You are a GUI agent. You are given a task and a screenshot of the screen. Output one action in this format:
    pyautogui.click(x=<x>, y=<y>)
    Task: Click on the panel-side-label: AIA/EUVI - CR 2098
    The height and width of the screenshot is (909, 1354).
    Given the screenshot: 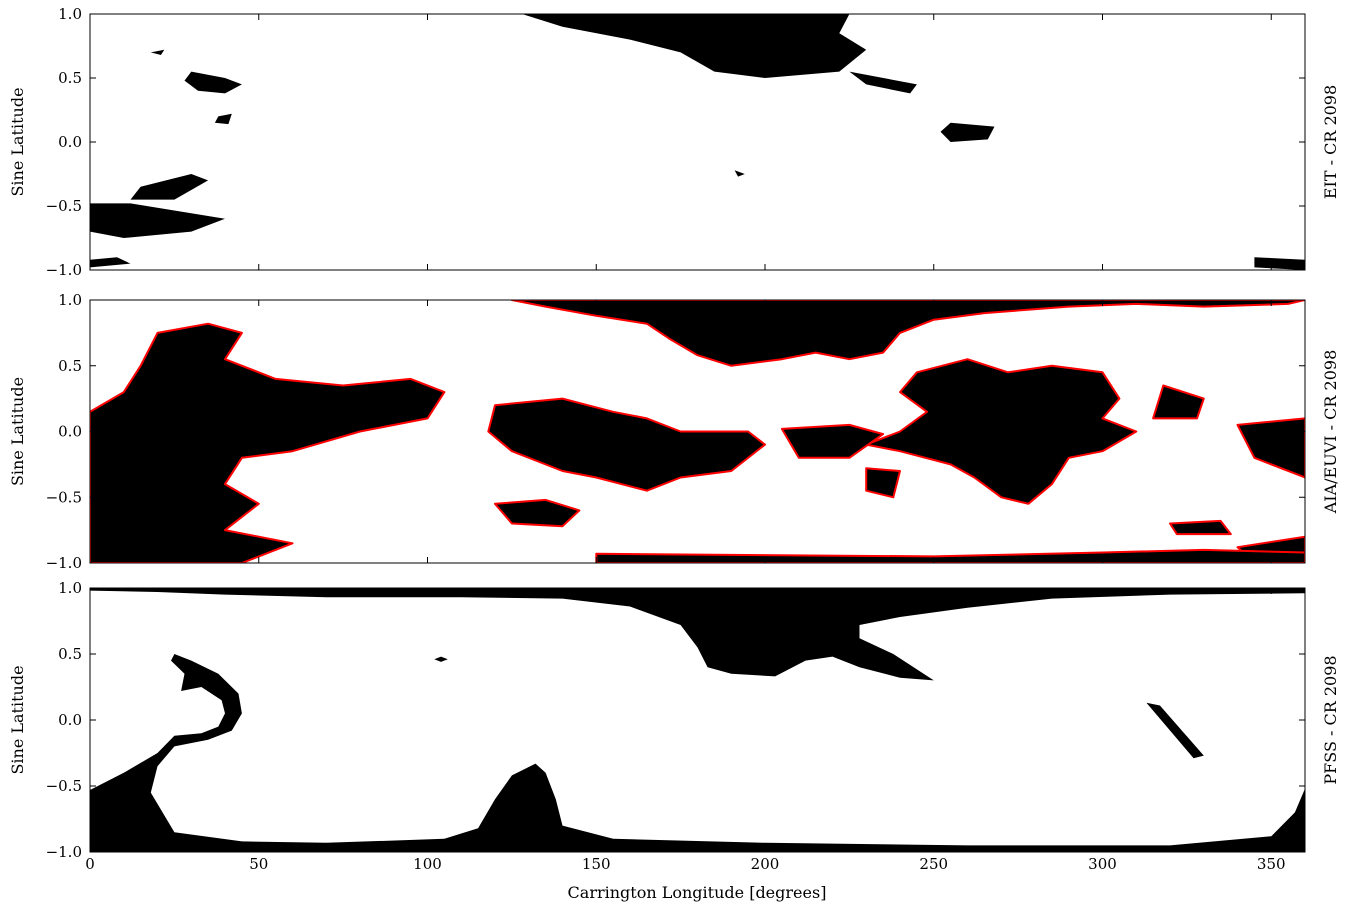 What is the action you would take?
    pyautogui.click(x=1330, y=432)
    